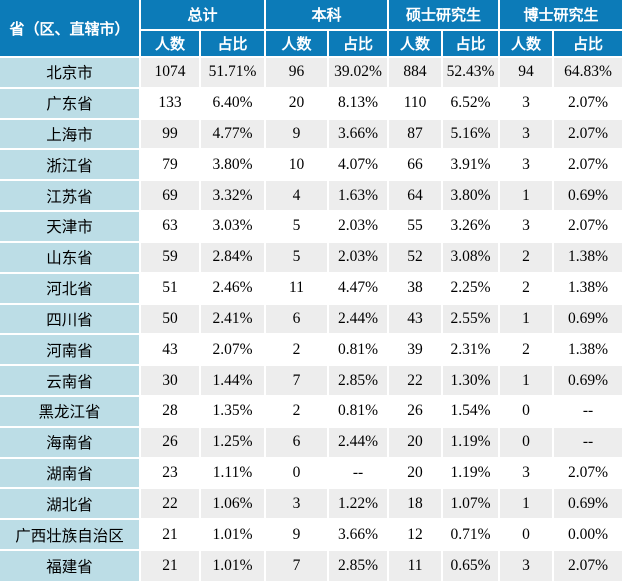 Image resolution: width=622 pixels, height=581 pixels. What do you see at coordinates (170, 134) in the screenshot?
I see `value-cell: 99` at bounding box center [170, 134].